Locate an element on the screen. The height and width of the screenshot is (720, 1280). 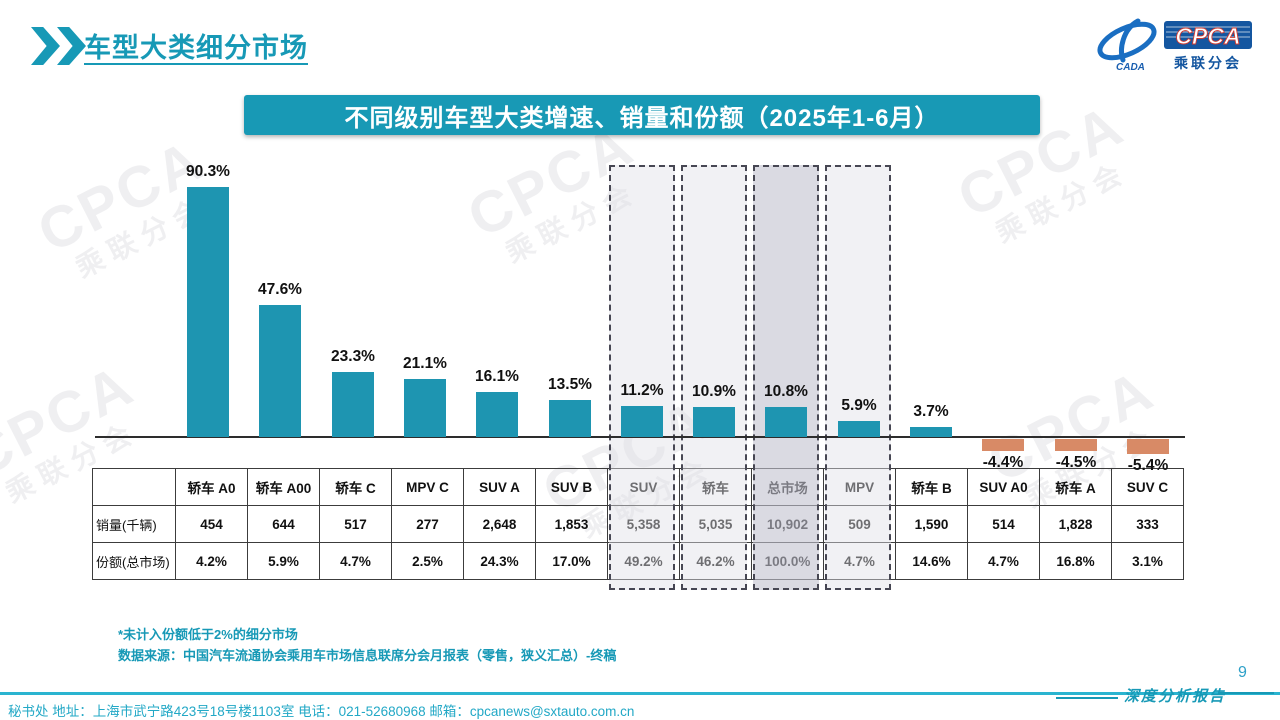
col-header-SUV: SUV is located at coordinates (643, 487).